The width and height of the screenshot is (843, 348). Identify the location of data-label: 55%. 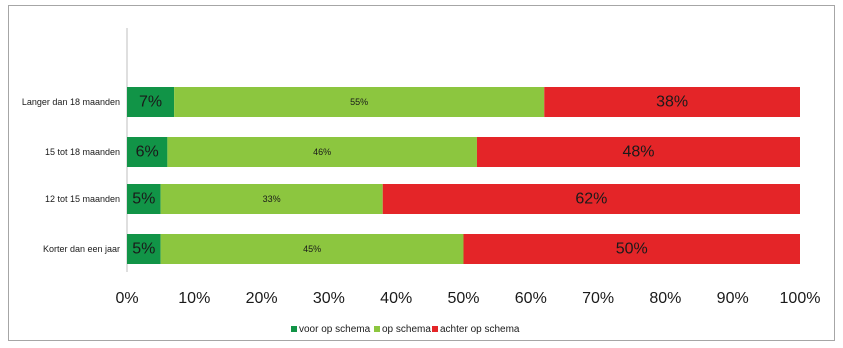
(359, 102).